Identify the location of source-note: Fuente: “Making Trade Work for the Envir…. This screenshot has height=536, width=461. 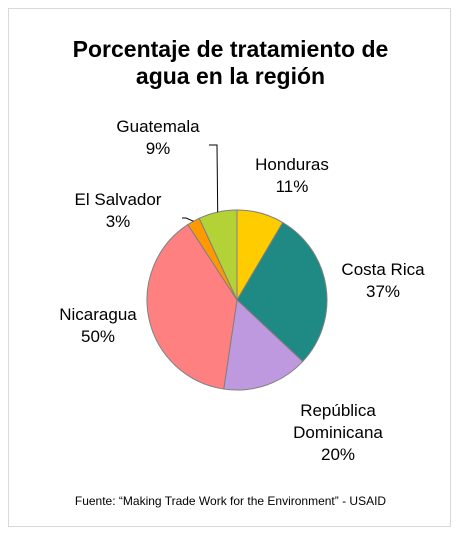
(230, 501).